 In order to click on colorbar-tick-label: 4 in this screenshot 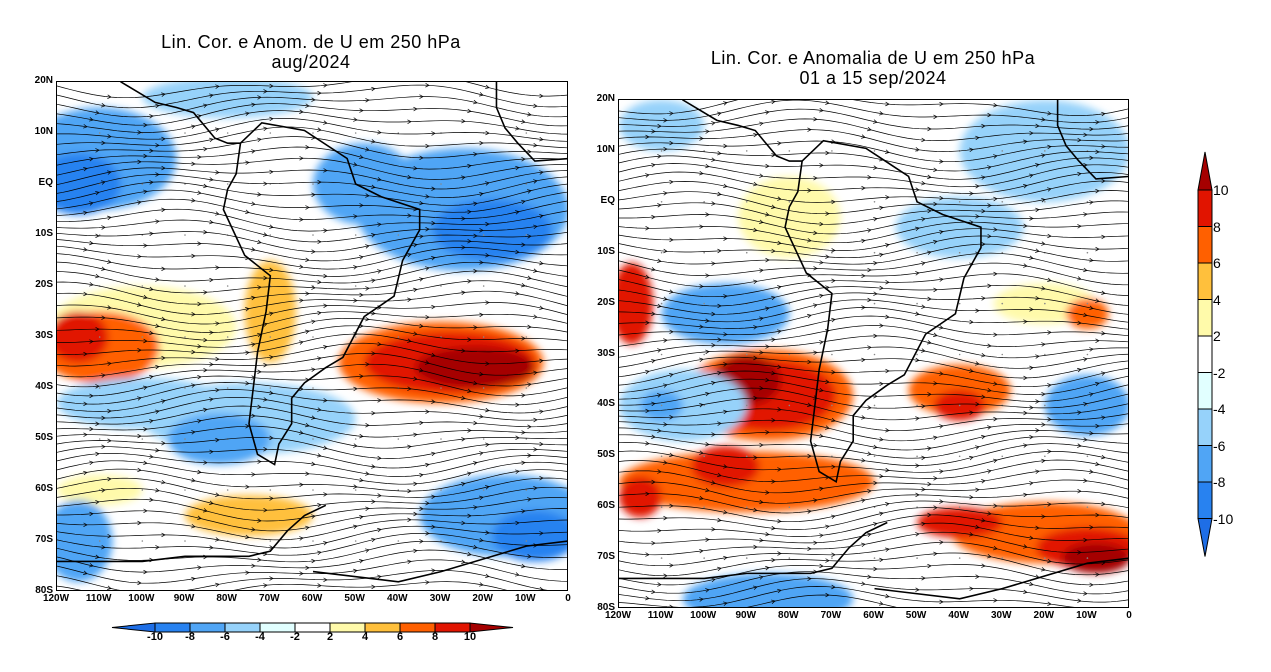, I will do `click(1217, 299)`.